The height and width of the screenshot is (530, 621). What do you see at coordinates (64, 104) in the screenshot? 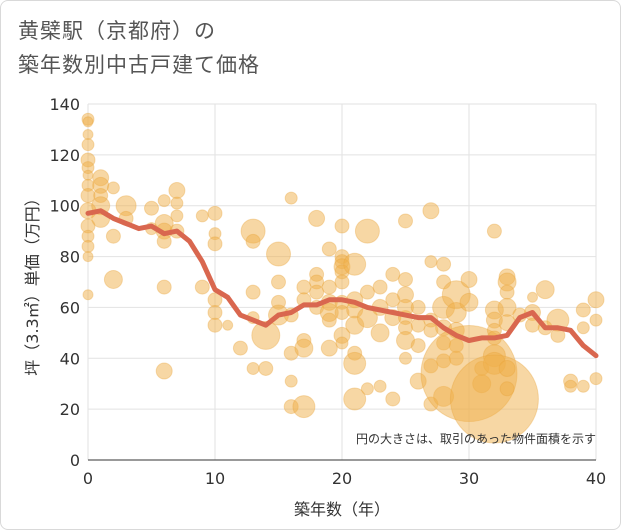
I see `y-tick-label: 140` at bounding box center [64, 104].